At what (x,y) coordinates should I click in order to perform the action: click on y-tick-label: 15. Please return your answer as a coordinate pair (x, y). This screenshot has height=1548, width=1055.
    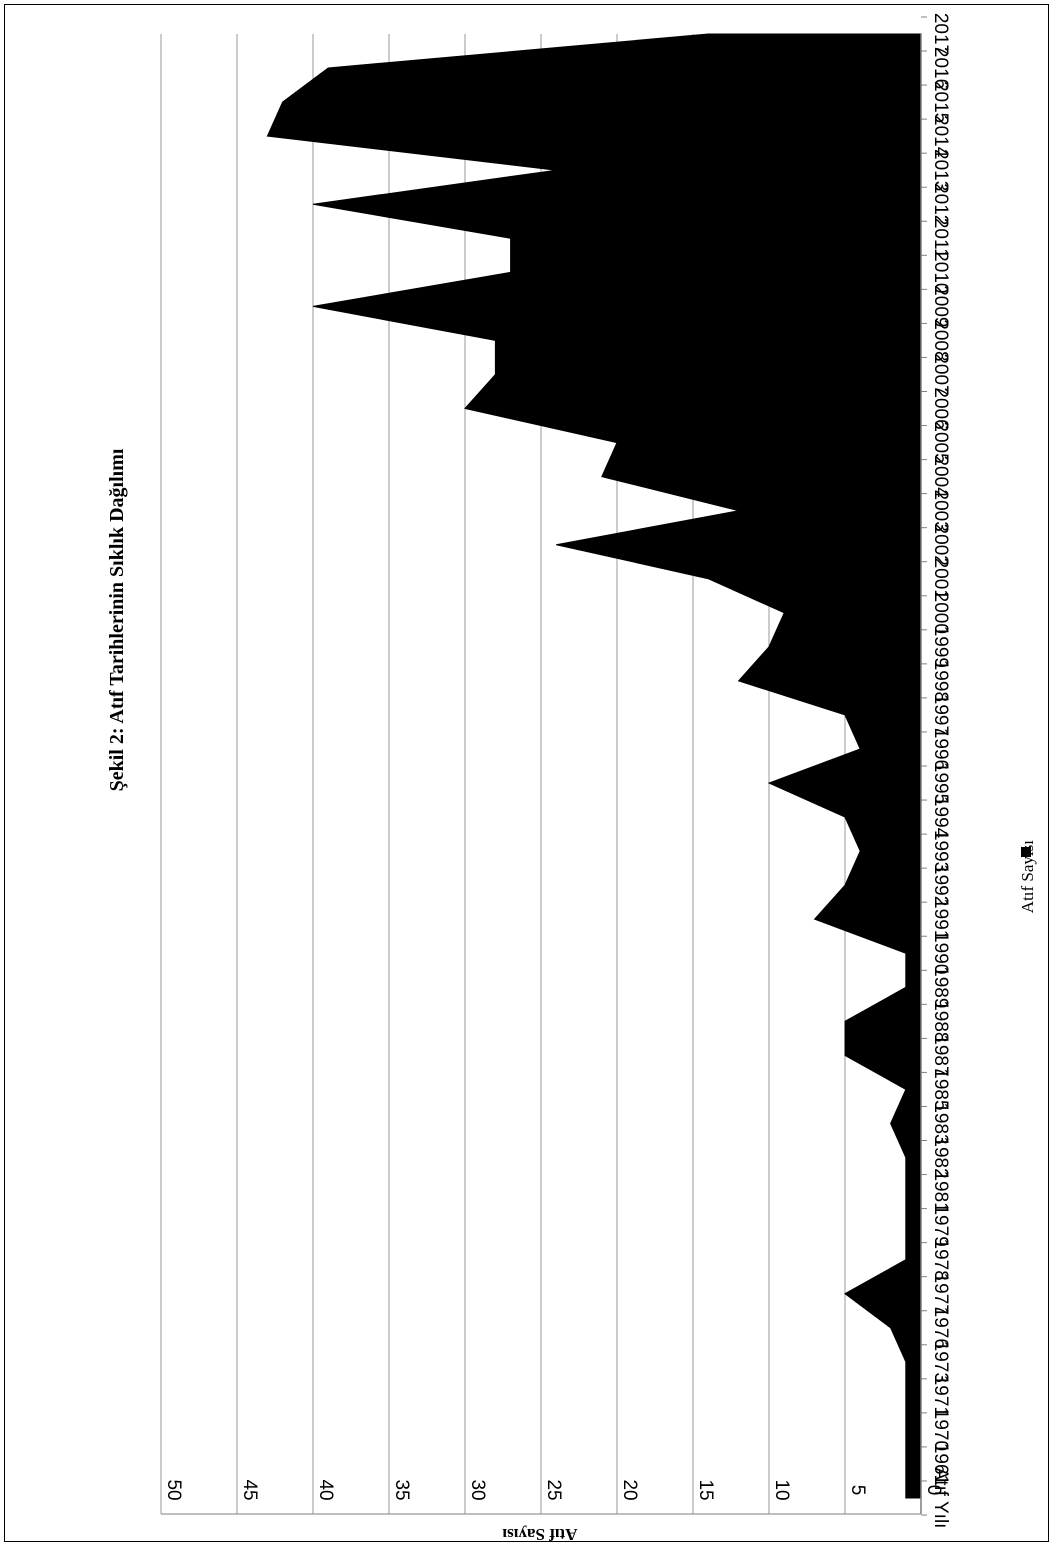
    Looking at the image, I should click on (705, 1489).